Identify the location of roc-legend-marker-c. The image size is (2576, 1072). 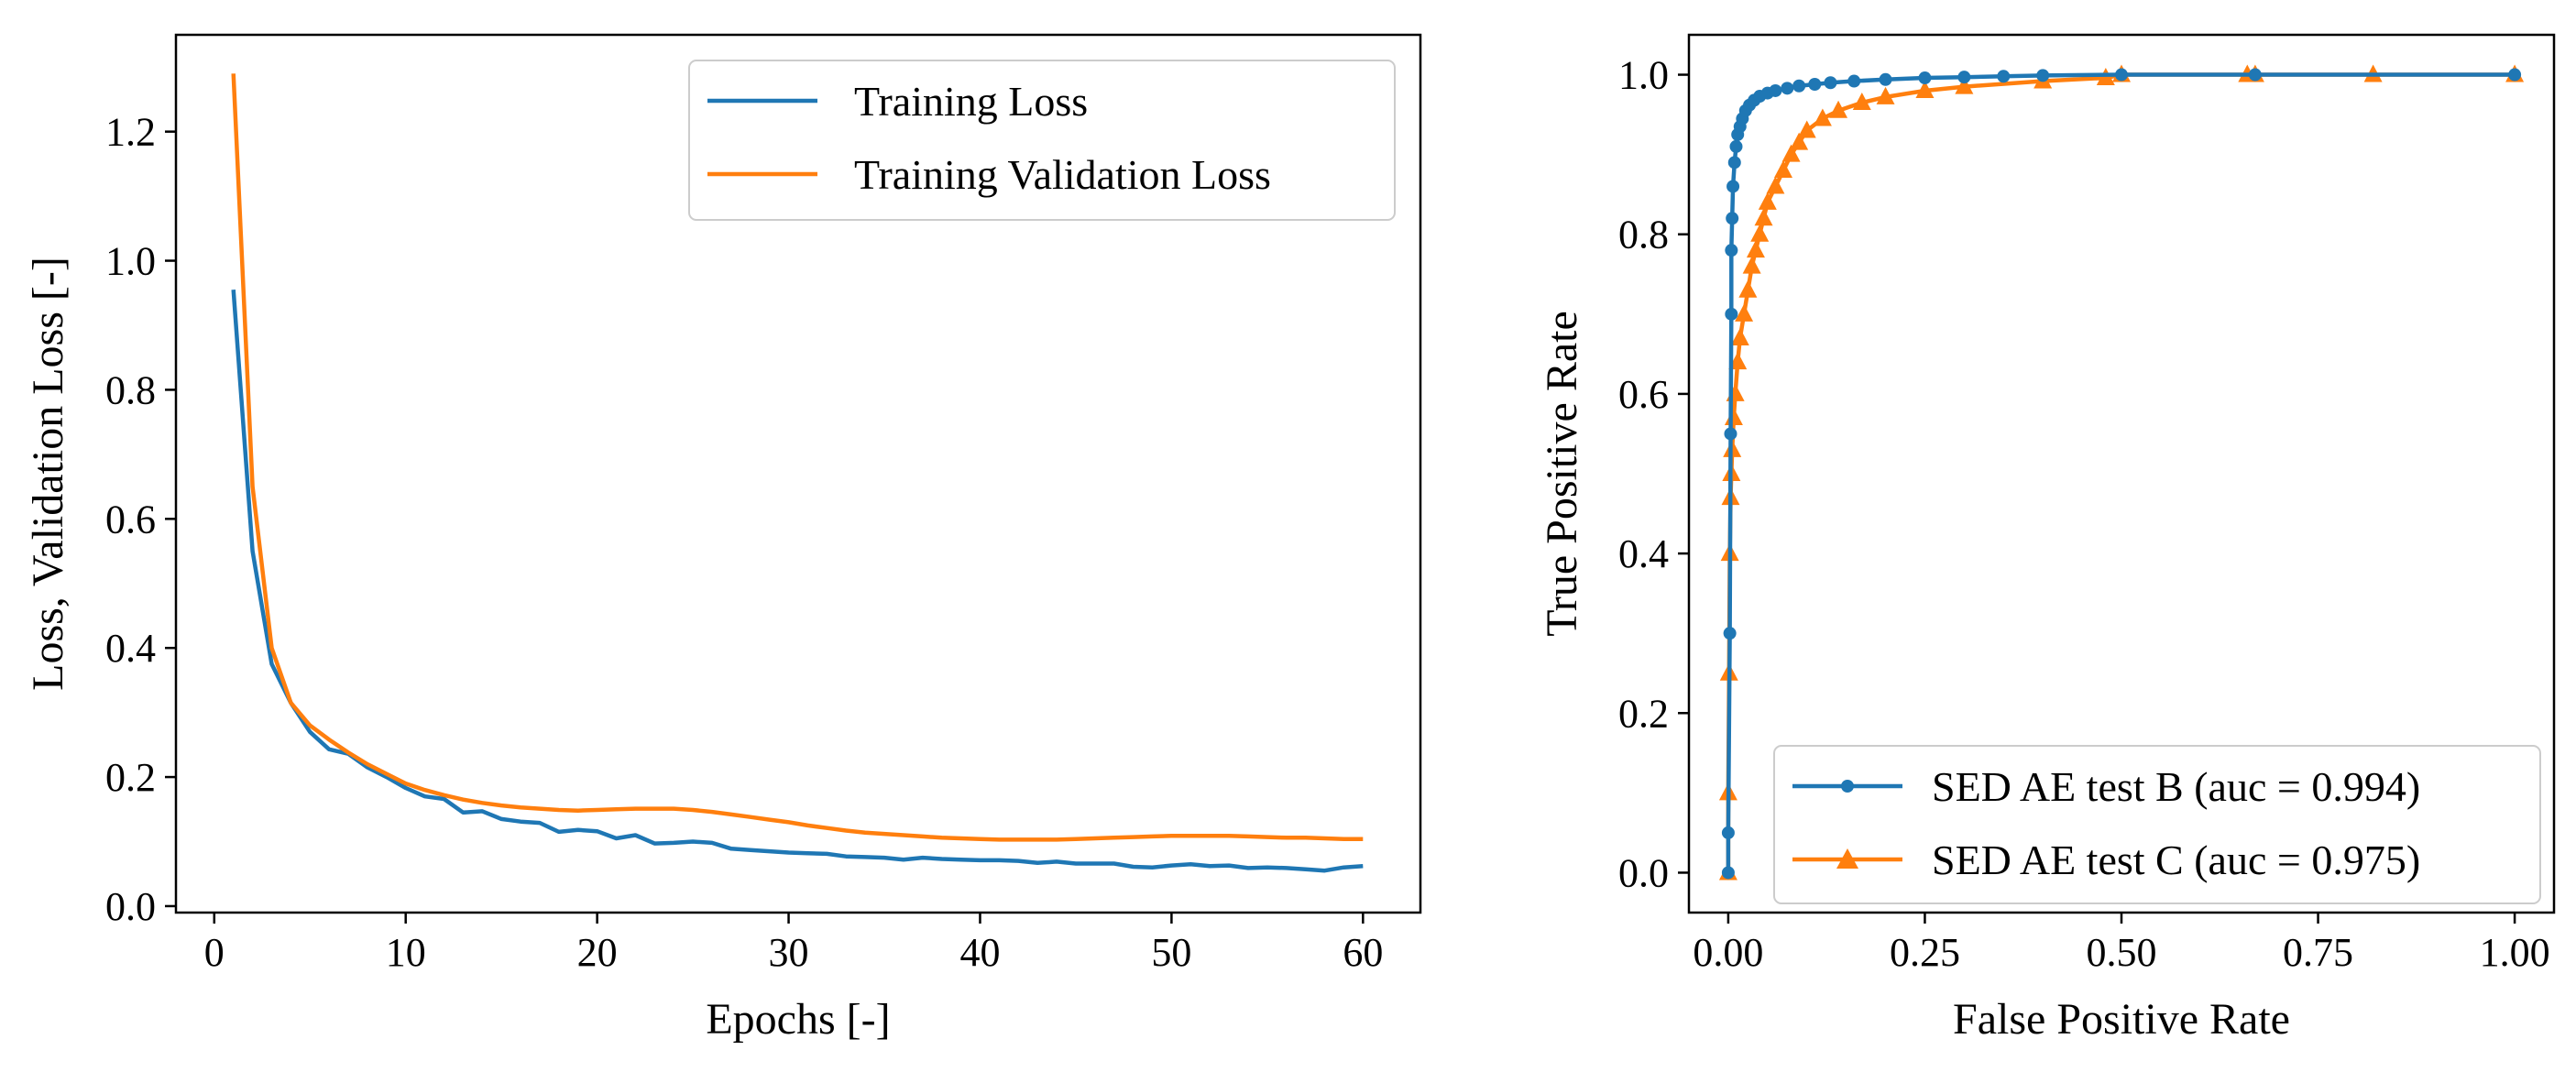
(1847, 858).